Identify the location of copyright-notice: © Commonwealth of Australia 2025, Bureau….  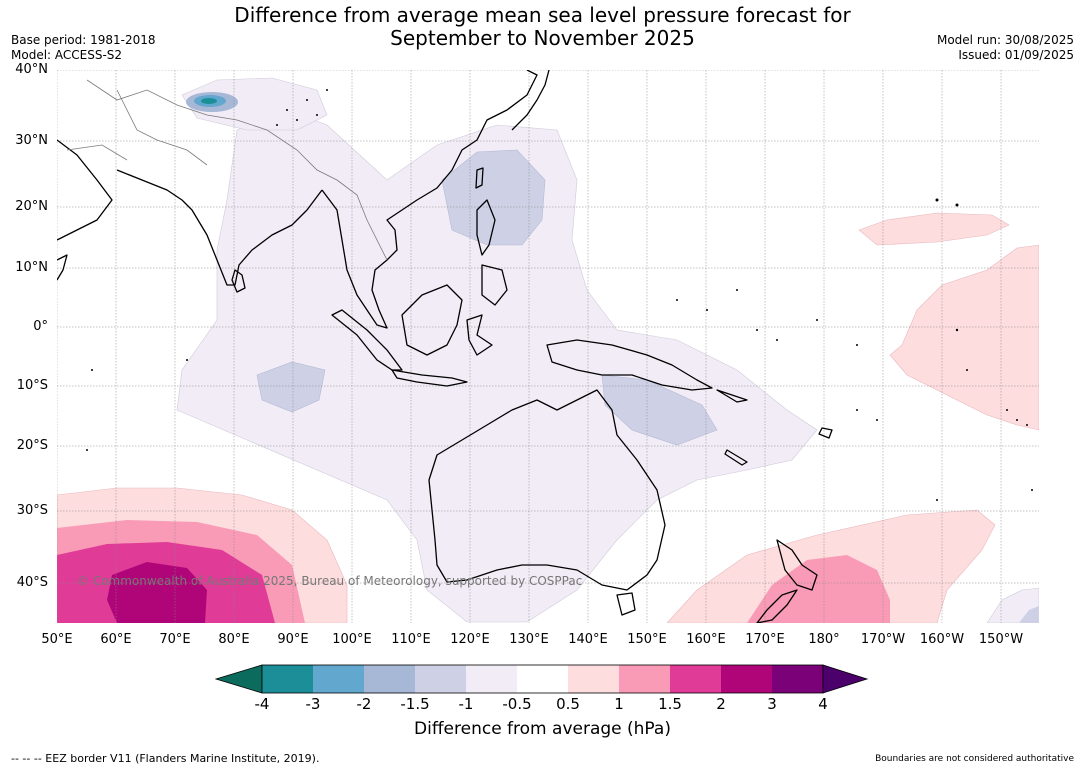
(330, 581).